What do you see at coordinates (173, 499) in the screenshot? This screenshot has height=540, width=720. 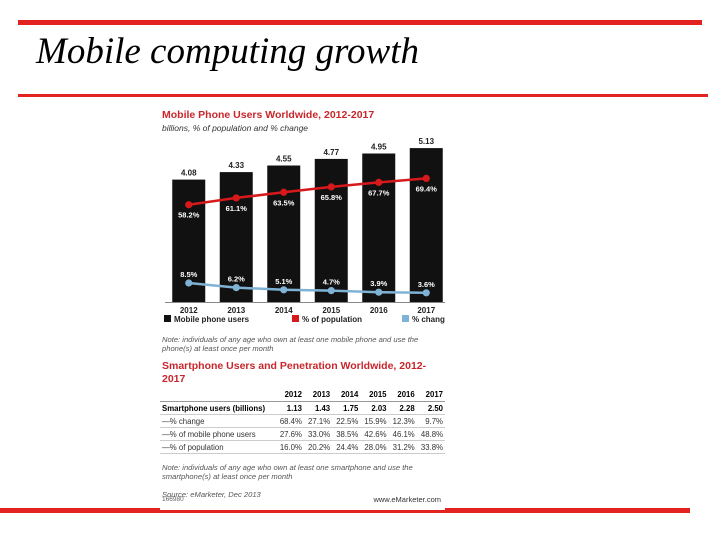 I see `figure-id: 166980` at bounding box center [173, 499].